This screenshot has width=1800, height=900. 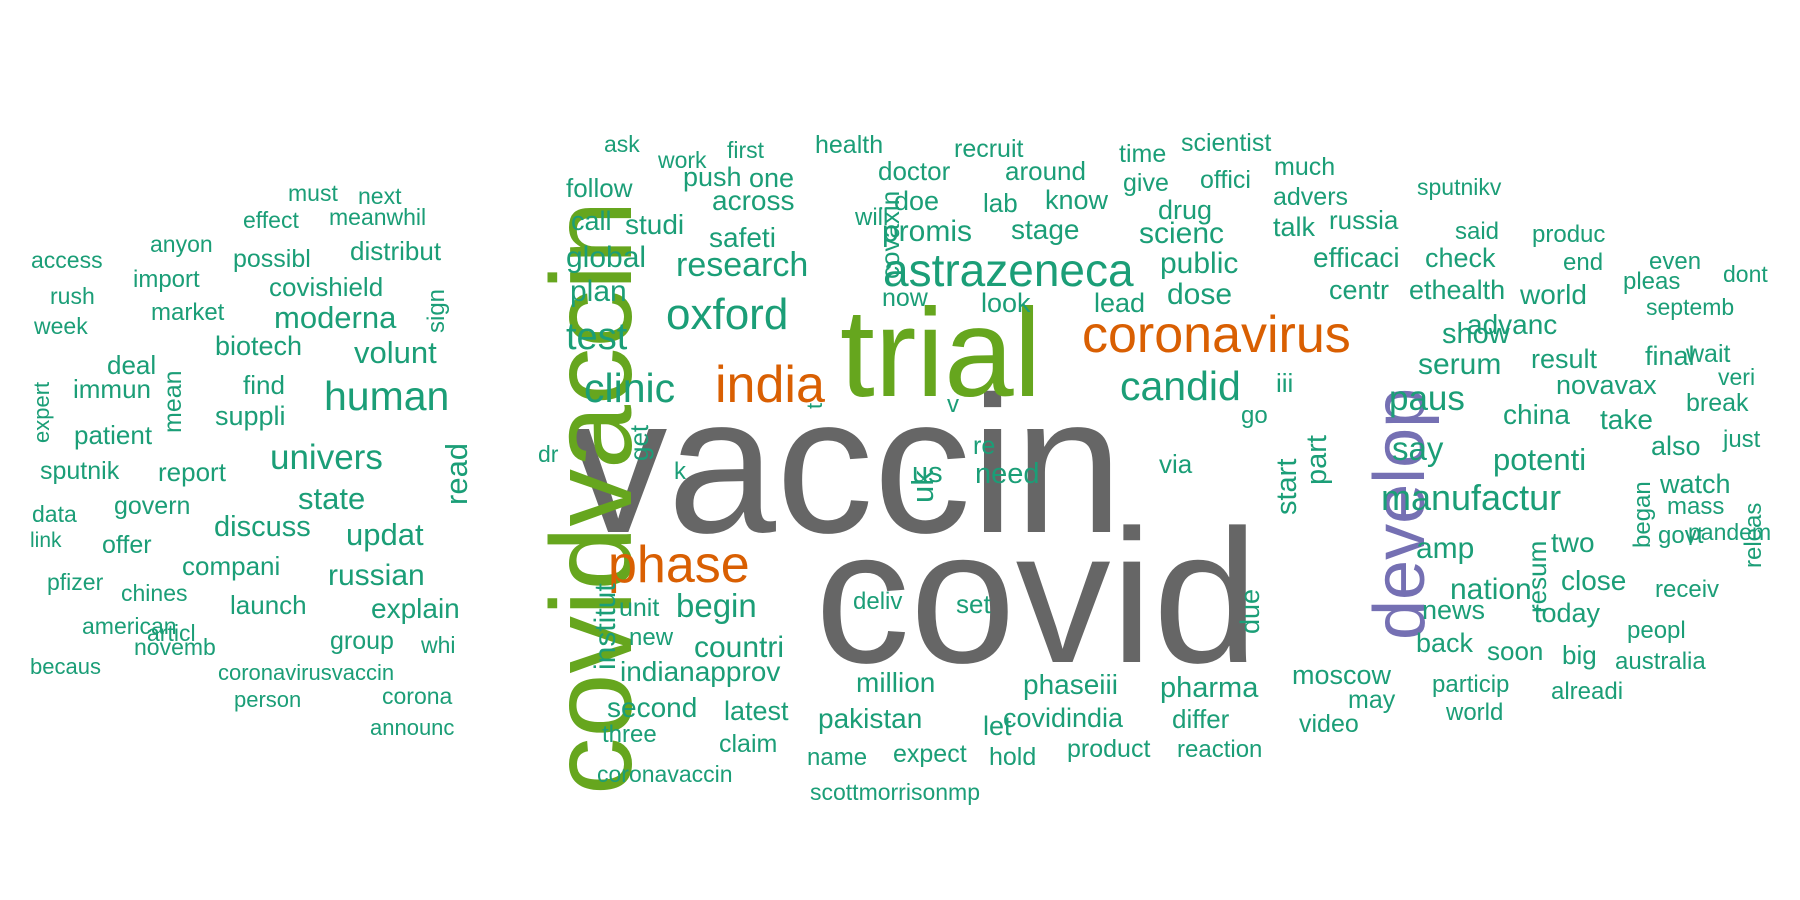 I want to click on word-cloud-word: now, so click(x=905, y=297).